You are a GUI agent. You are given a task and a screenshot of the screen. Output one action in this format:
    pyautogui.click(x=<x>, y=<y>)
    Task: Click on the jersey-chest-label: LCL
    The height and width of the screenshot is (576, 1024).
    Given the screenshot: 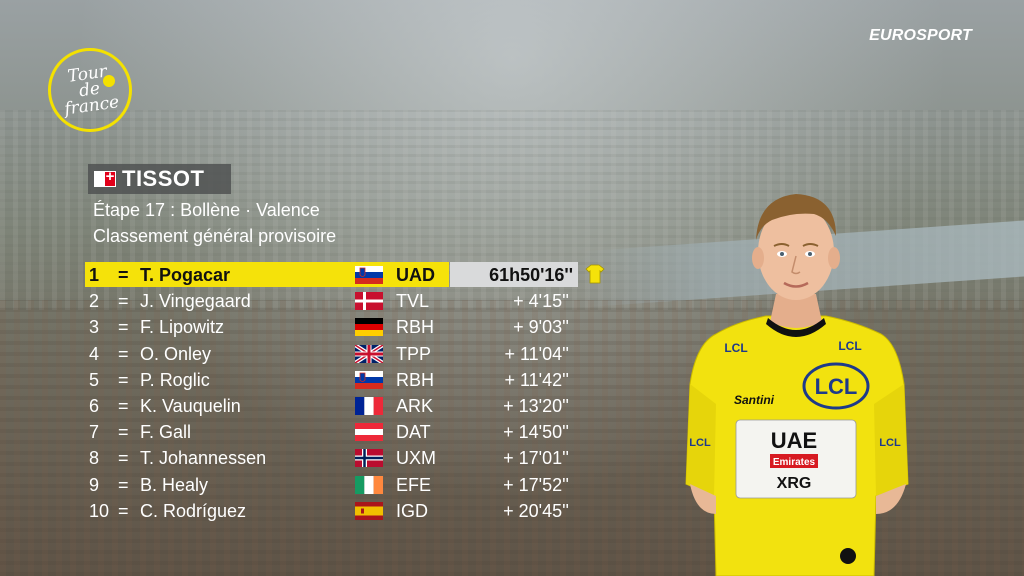 What is the action you would take?
    pyautogui.click(x=836, y=386)
    